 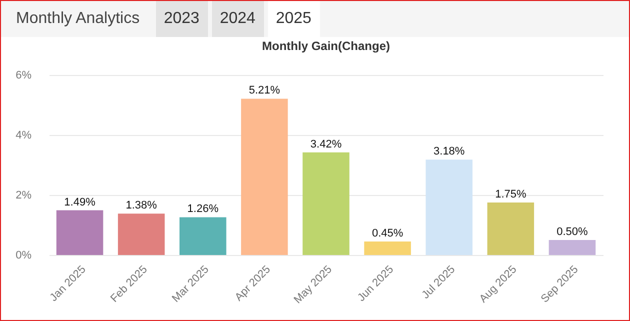 I want to click on text: 2023, so click(x=182, y=19).